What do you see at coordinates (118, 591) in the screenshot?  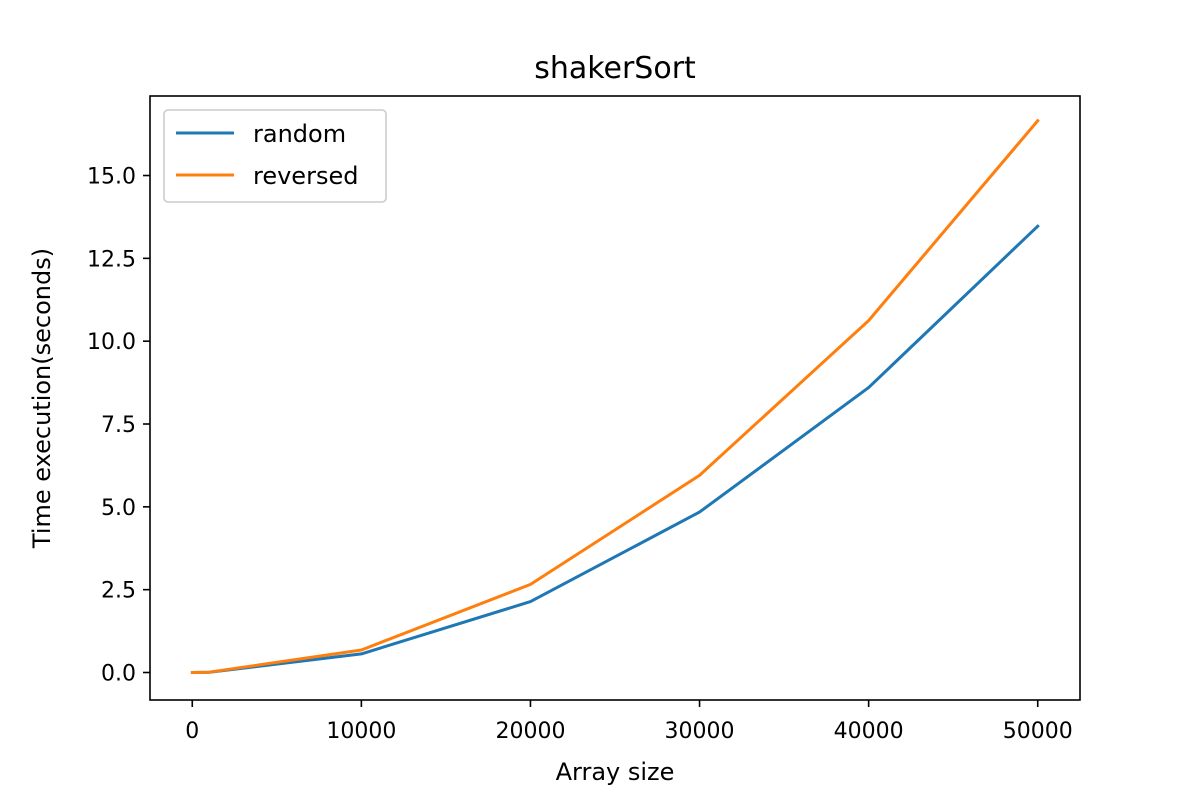 I see `y-tick-label: 2.5` at bounding box center [118, 591].